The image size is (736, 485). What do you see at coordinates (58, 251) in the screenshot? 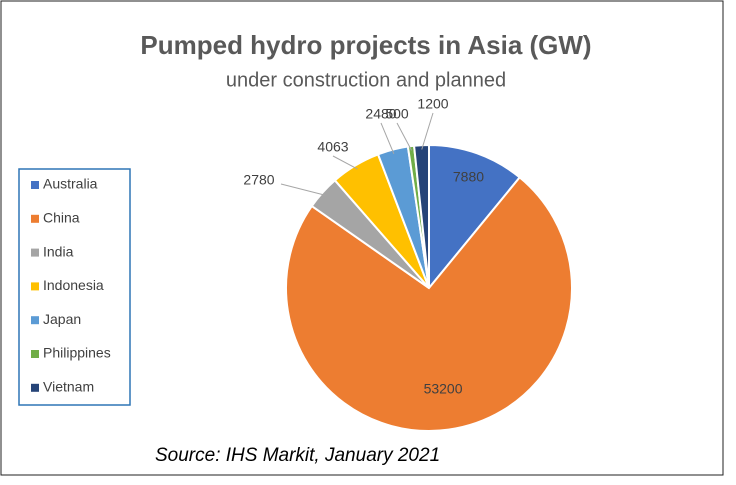
I see `legend-label: India` at bounding box center [58, 251].